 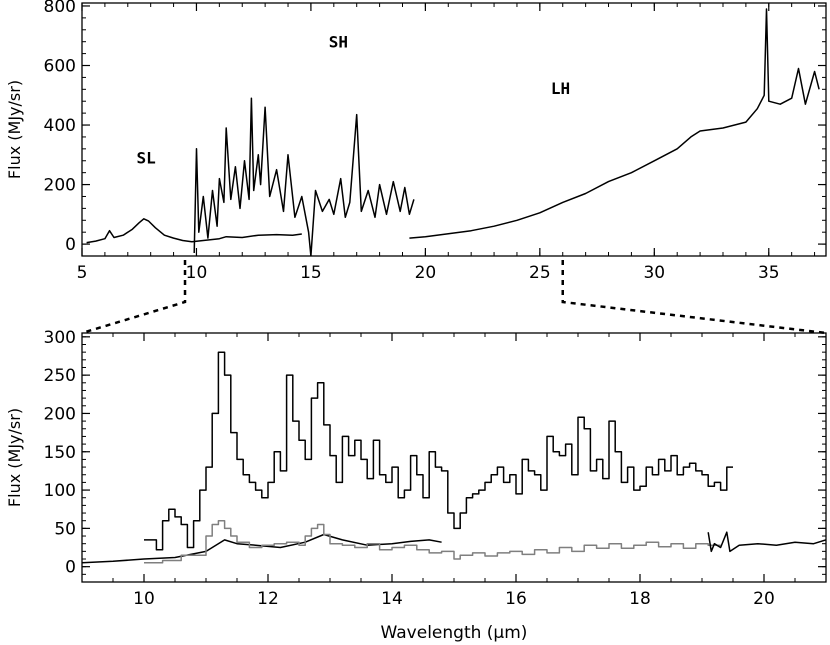 I want to click on y-tick-label: 100, so click(x=60, y=491).